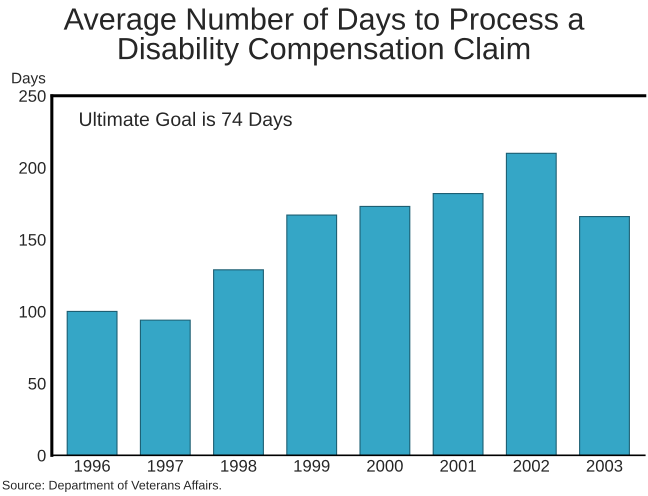  What do you see at coordinates (33, 240) in the screenshot?
I see `y-tick-label: 150` at bounding box center [33, 240].